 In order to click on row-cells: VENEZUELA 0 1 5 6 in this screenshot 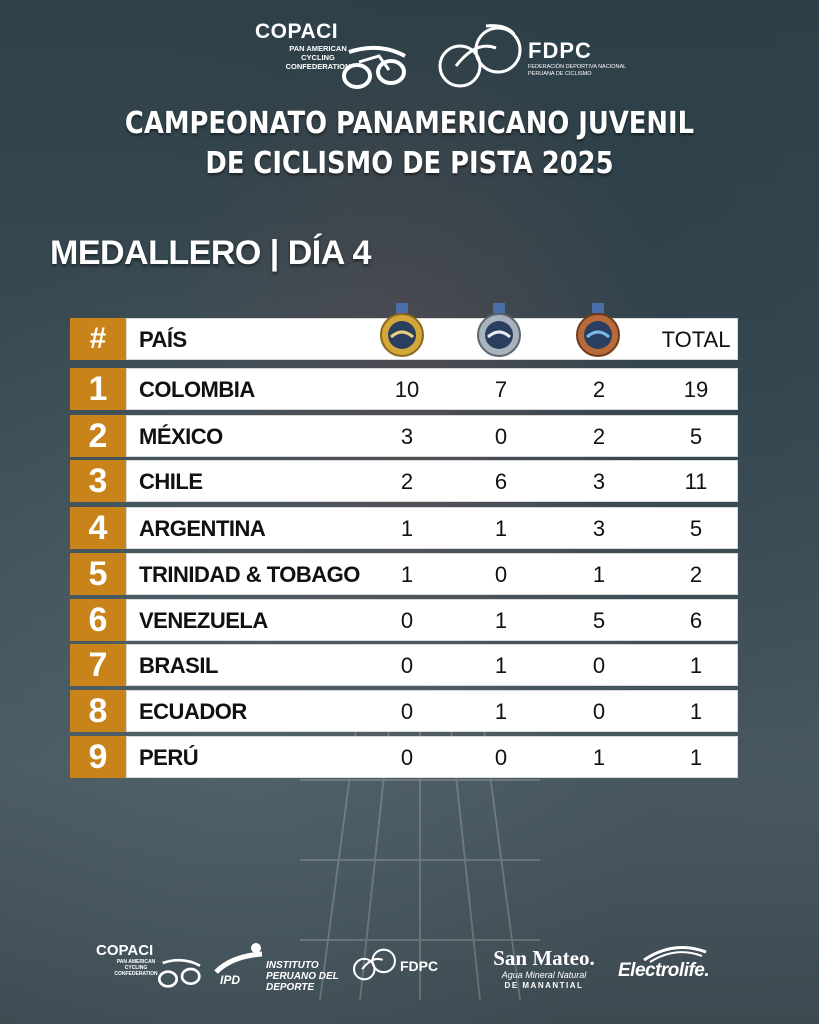, I will do `click(432, 620)`.